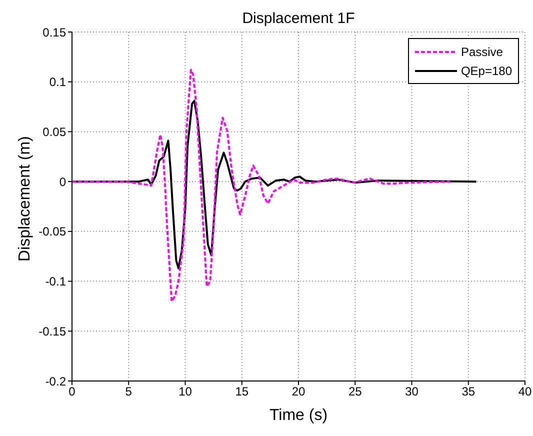 The image size is (533, 436). I want to click on x-tick-label: 20, so click(299, 391).